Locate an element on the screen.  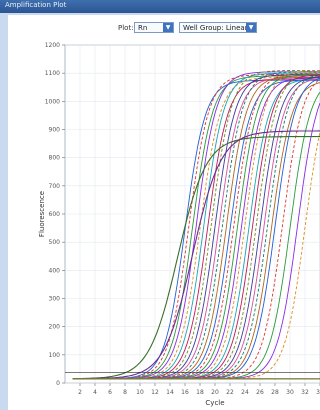
y-tick-label: 0 is located at coordinates (58, 383).